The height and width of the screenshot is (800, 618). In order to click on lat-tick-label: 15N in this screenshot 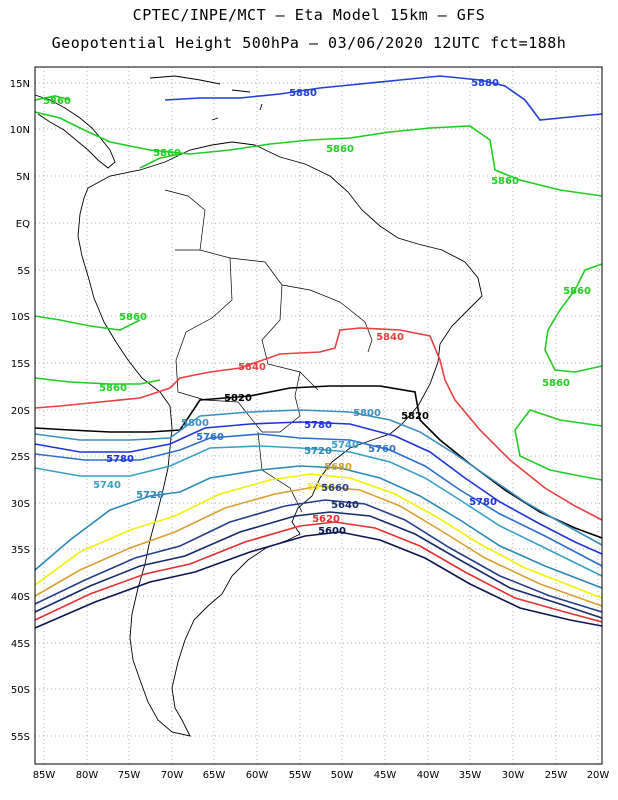, I will do `click(20, 84)`.